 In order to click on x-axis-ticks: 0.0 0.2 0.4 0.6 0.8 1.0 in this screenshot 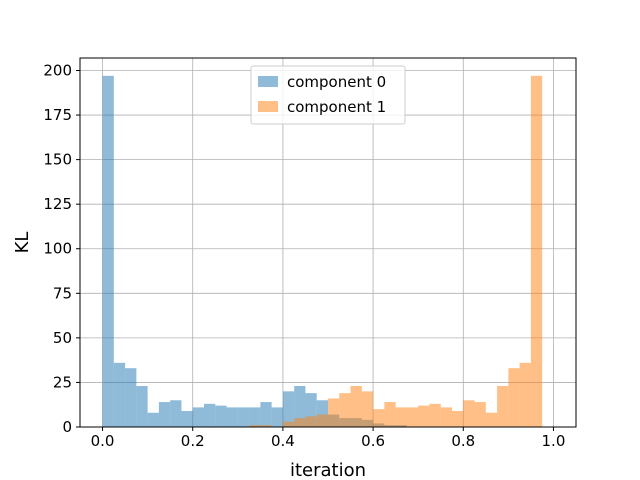, I will do `click(328, 438)`.